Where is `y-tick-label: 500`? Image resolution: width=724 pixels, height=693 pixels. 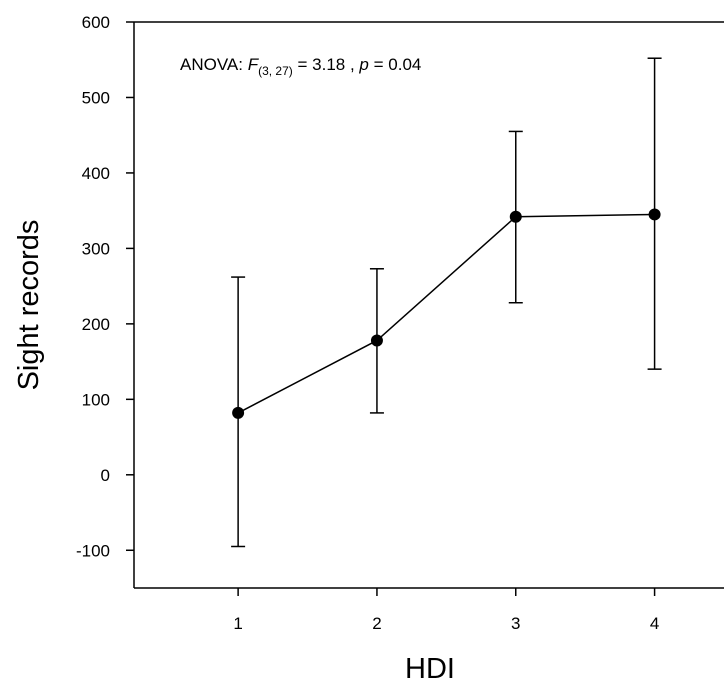 y-tick-label: 500 is located at coordinates (96, 97).